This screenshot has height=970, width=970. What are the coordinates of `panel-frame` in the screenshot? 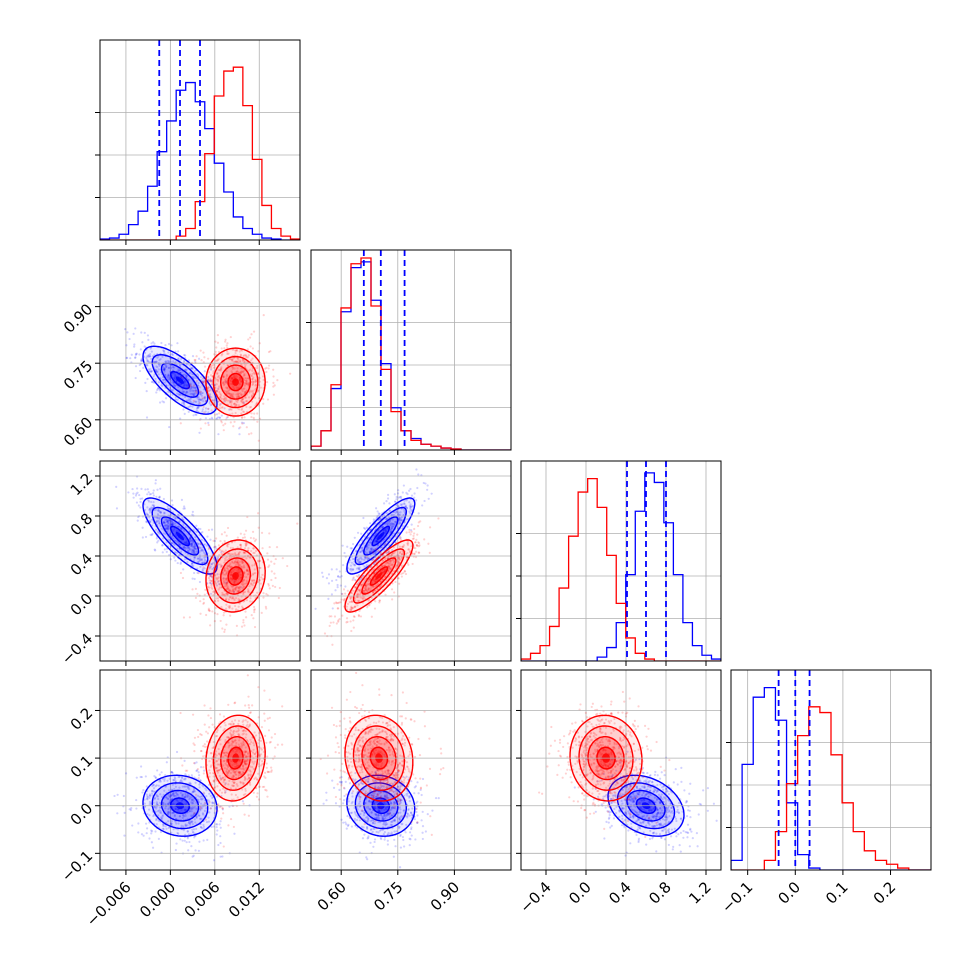 It's located at (200, 350).